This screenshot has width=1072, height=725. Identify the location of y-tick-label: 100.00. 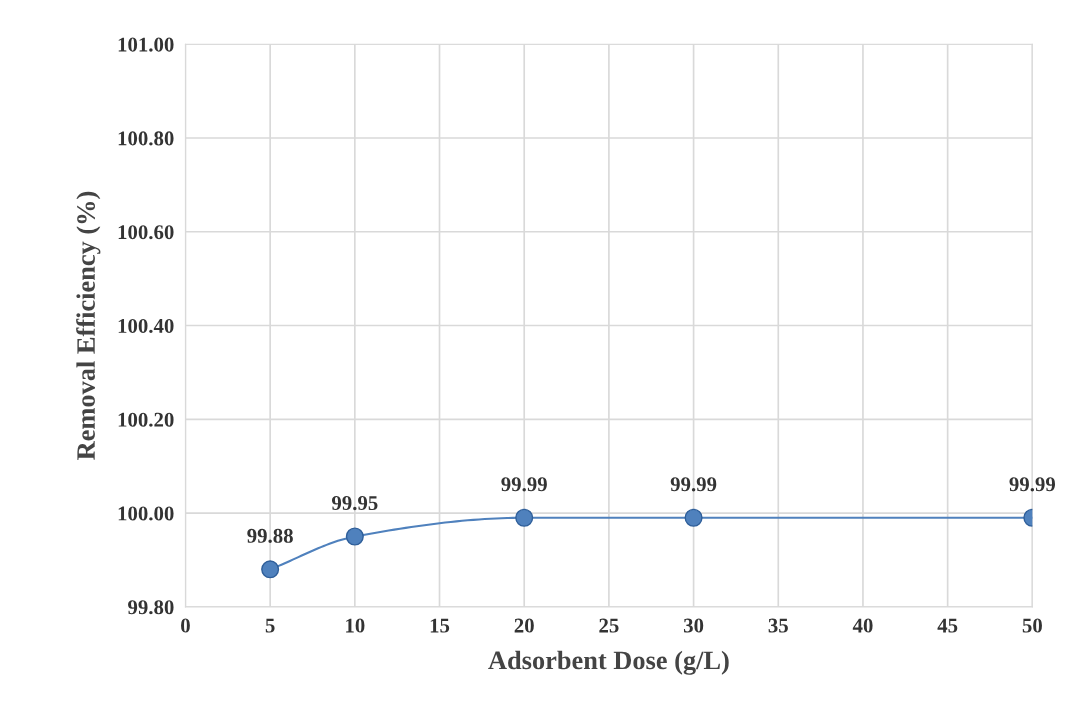
(146, 513).